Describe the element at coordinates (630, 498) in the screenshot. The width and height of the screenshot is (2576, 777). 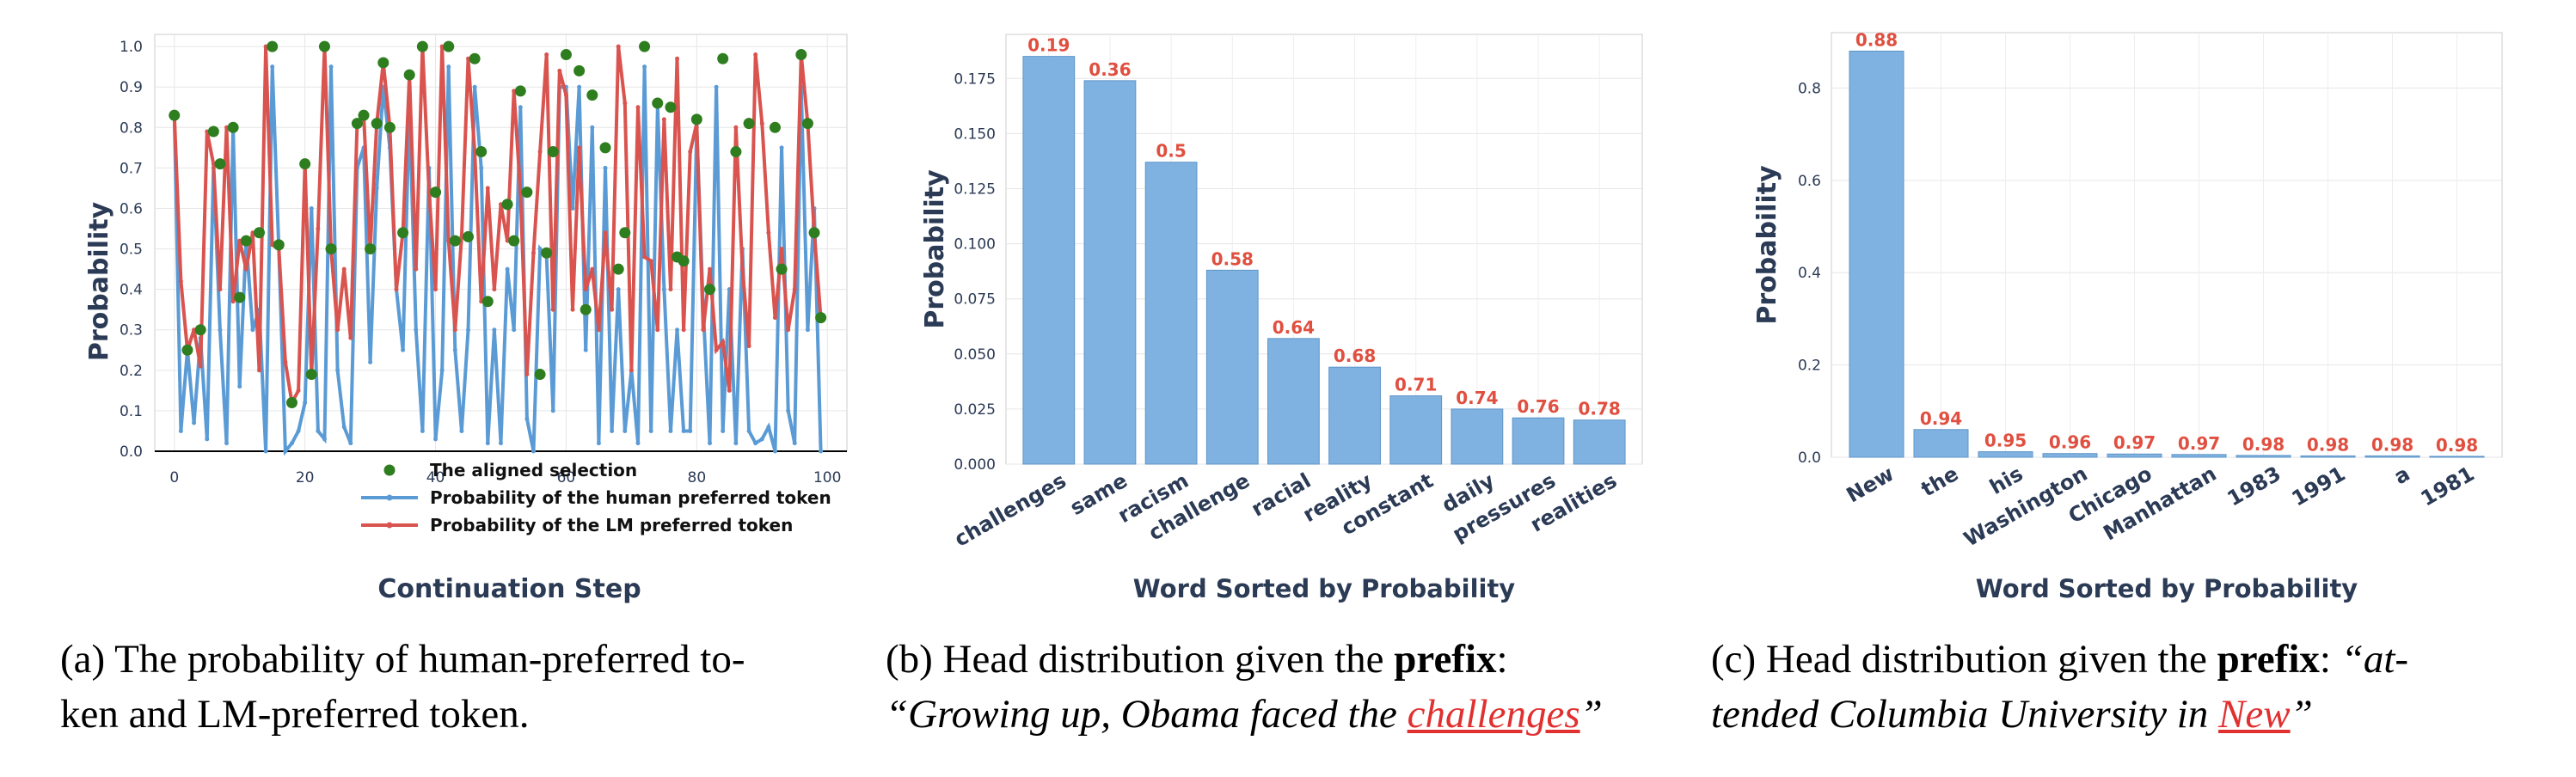
I see `legend-label: Probability of the human preferred token` at that location.